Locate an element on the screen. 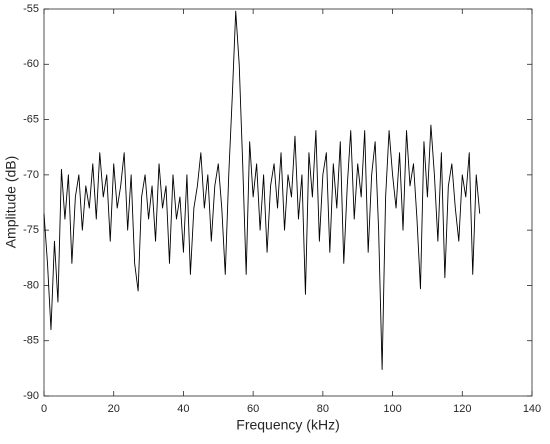  x-tick-label: 120 is located at coordinates (462, 409).